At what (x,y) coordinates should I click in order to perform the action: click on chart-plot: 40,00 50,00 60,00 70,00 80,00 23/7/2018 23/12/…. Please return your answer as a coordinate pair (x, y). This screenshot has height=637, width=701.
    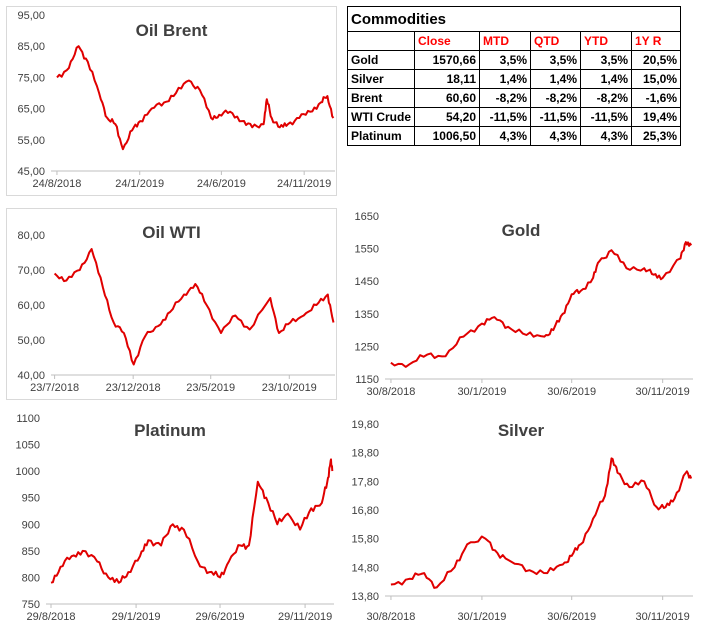
    Looking at the image, I should click on (176, 312).